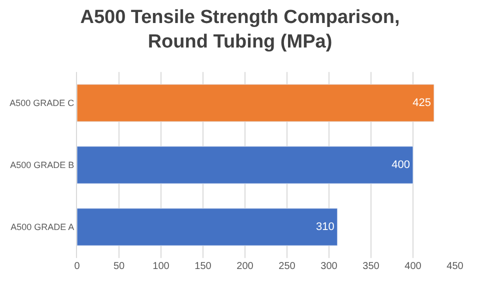 The height and width of the screenshot is (288, 480). What do you see at coordinates (287, 266) in the screenshot?
I see `x-tick-label: 250` at bounding box center [287, 266].